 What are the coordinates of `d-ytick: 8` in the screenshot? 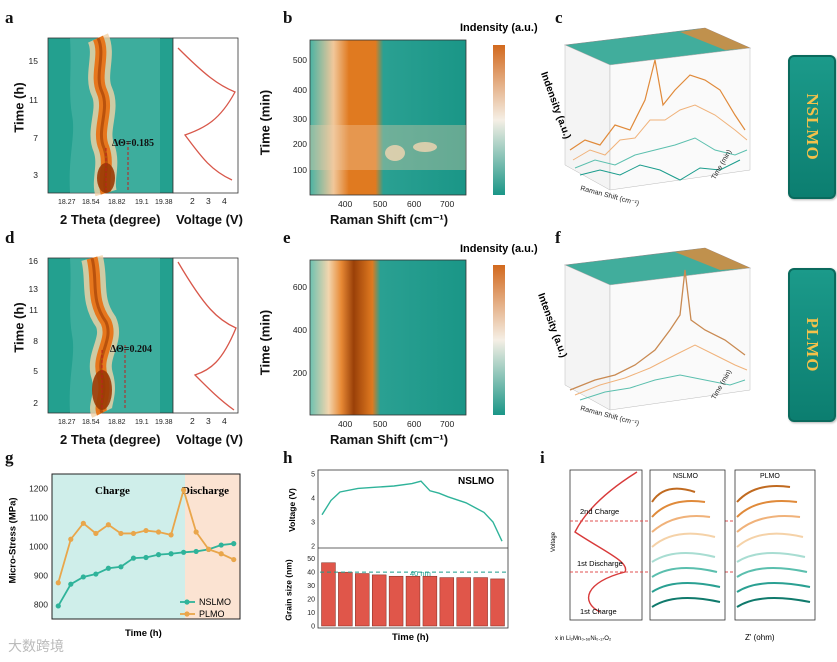 It's located at (35, 341).